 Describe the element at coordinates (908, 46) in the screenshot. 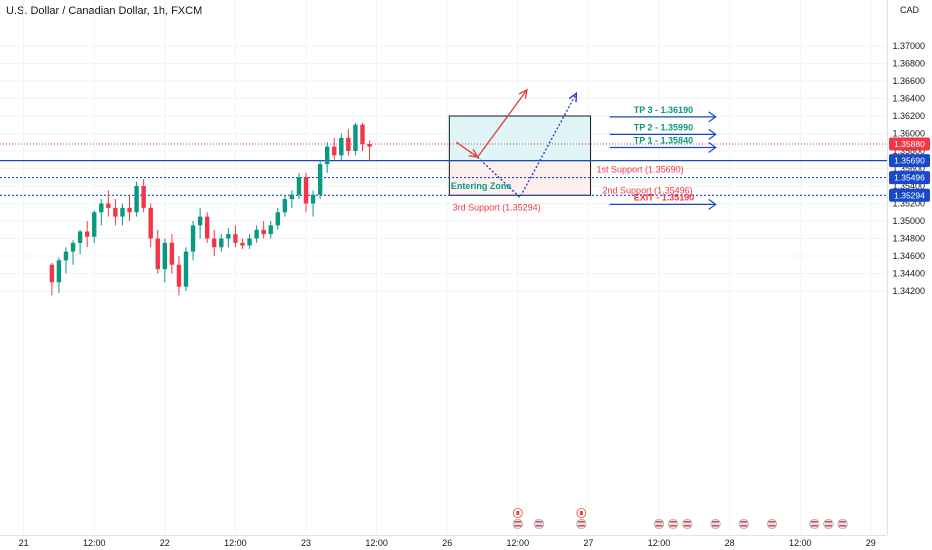

I see `y-tick-label: 1.37000` at that location.